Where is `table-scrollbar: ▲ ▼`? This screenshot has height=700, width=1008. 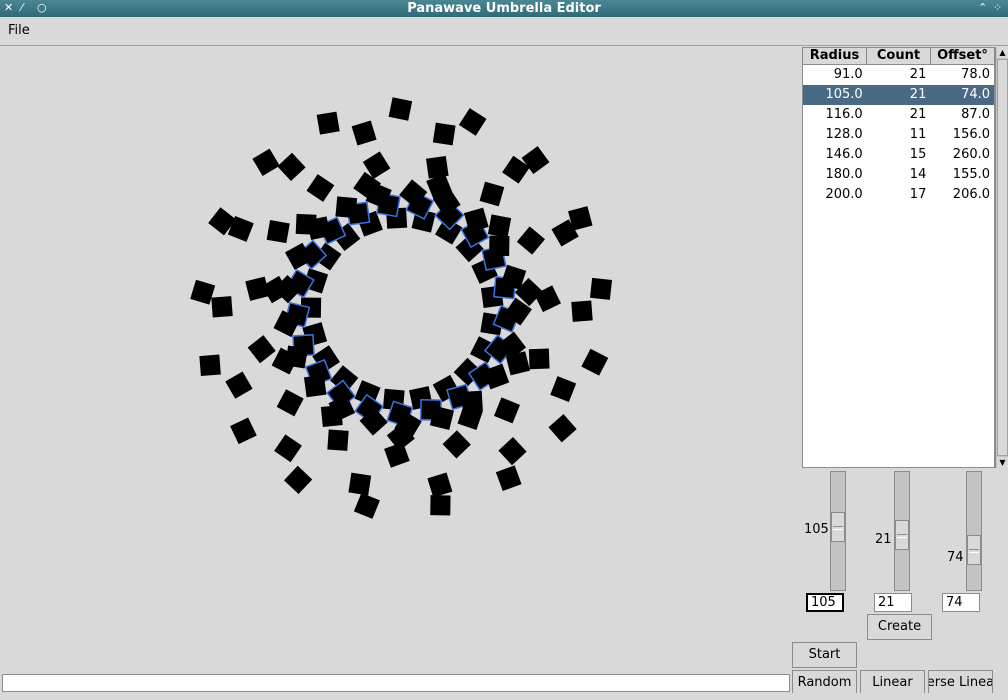
table-scrollbar: ▲ ▼ is located at coordinates (1001, 257).